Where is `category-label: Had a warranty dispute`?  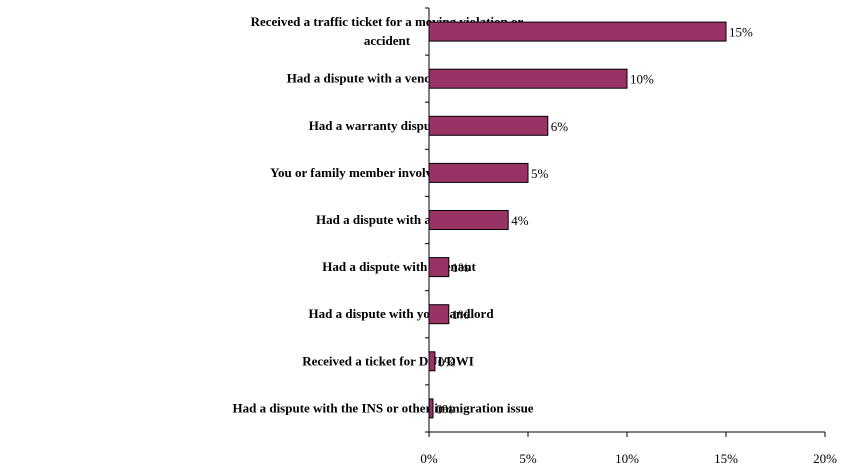
category-label: Had a warranty dispute is located at coordinates (375, 125).